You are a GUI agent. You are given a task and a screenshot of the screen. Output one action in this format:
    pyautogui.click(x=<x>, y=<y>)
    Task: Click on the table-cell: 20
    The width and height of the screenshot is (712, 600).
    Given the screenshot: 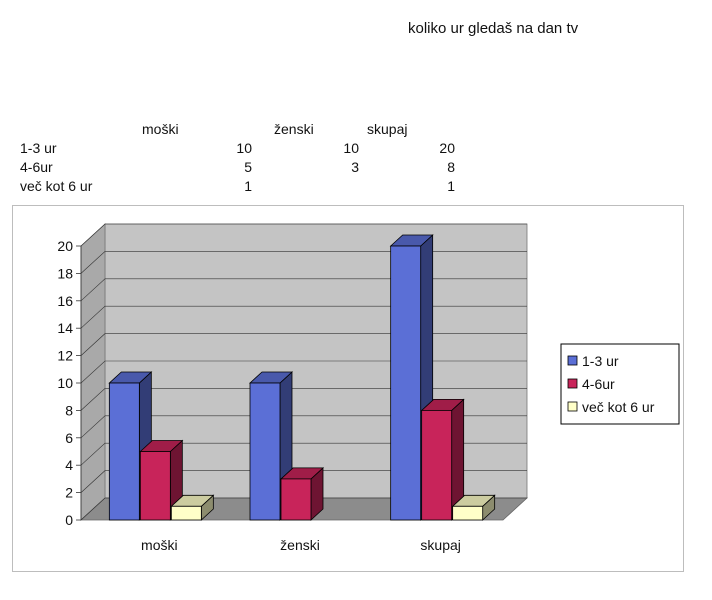 What is the action you would take?
    pyautogui.click(x=447, y=148)
    